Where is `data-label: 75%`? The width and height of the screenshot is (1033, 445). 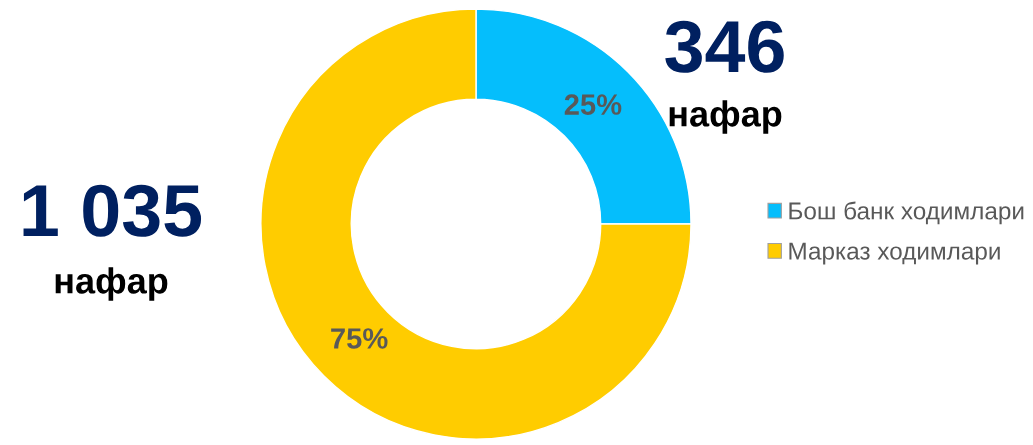 data-label: 75% is located at coordinates (359, 338).